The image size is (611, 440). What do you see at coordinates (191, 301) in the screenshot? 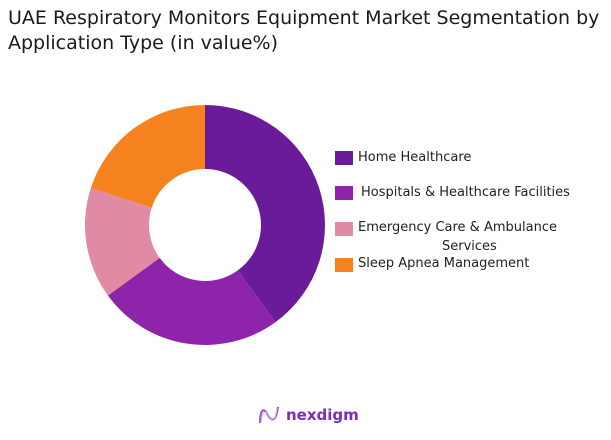
I see `donut-slice-hospitals-healthcare-facilities` at bounding box center [191, 301].